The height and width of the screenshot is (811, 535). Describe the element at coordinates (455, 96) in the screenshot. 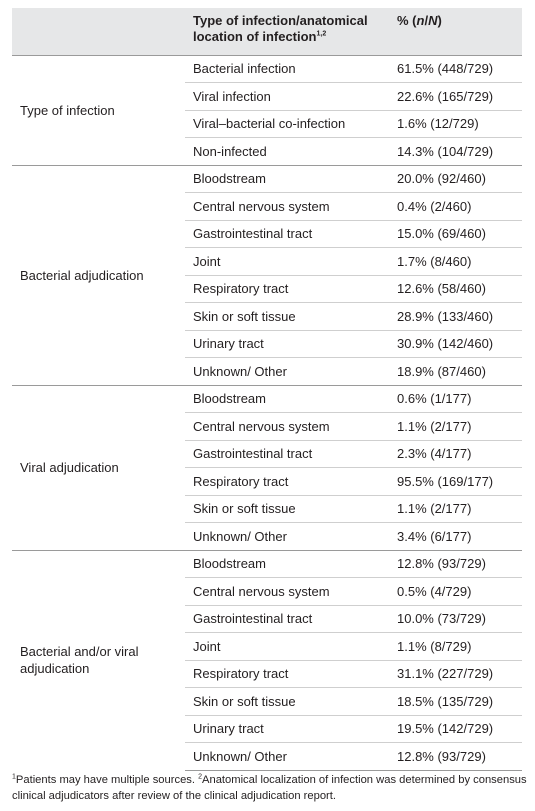

I see `percent-cell: 22.6% (165/729)` at that location.